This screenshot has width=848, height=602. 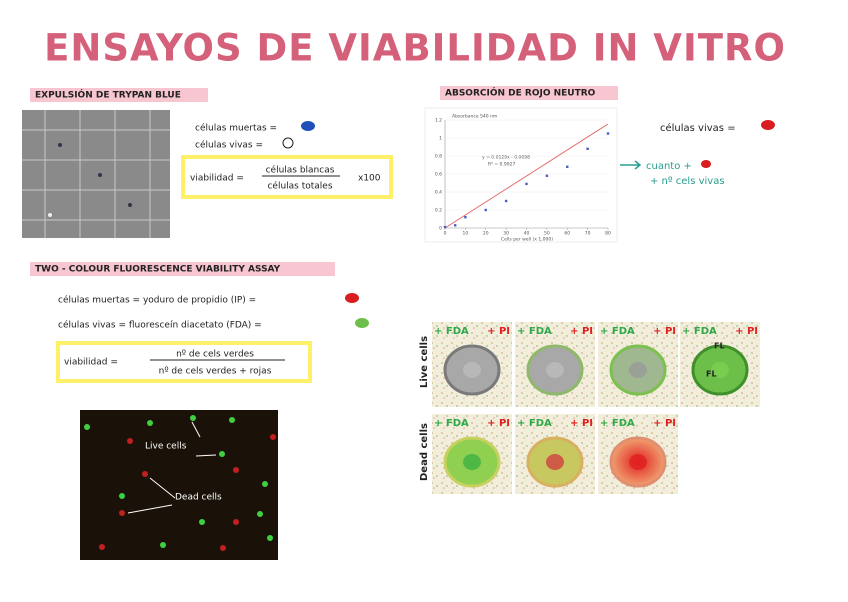 What do you see at coordinates (506, 234) in the screenshot?
I see `x-tick-label: 30` at bounding box center [506, 234].